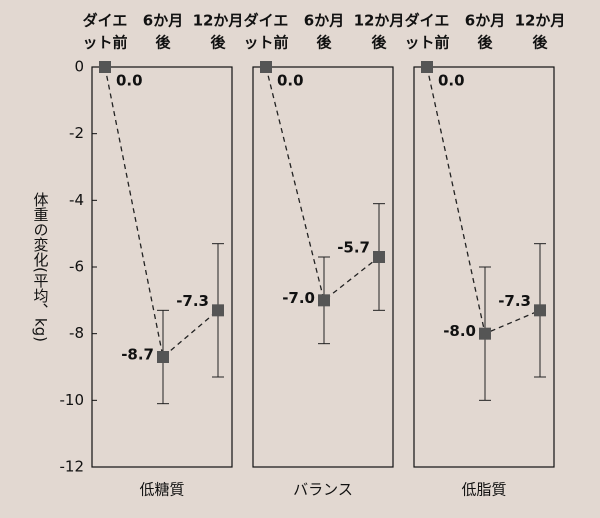  What do you see at coordinates (483, 490) in the screenshot?
I see `panel-label: 低脂質` at bounding box center [483, 490].